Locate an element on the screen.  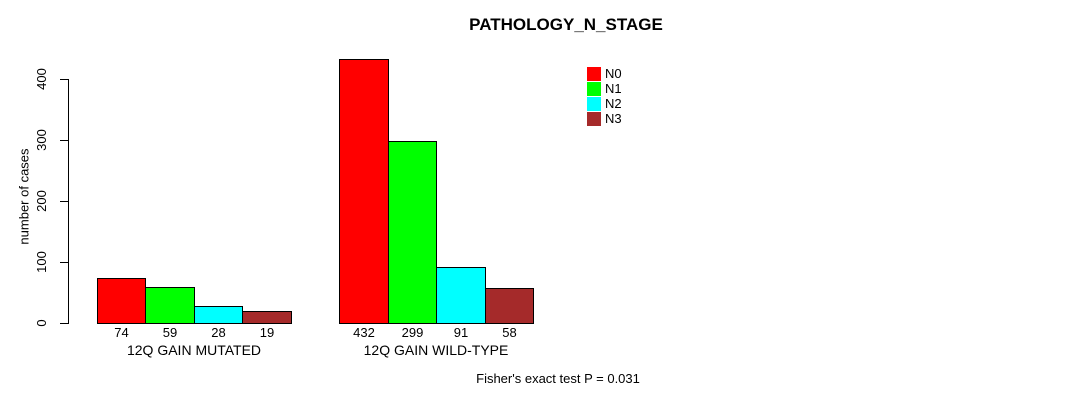
legend-swatch-N1 is located at coordinates (594, 89).